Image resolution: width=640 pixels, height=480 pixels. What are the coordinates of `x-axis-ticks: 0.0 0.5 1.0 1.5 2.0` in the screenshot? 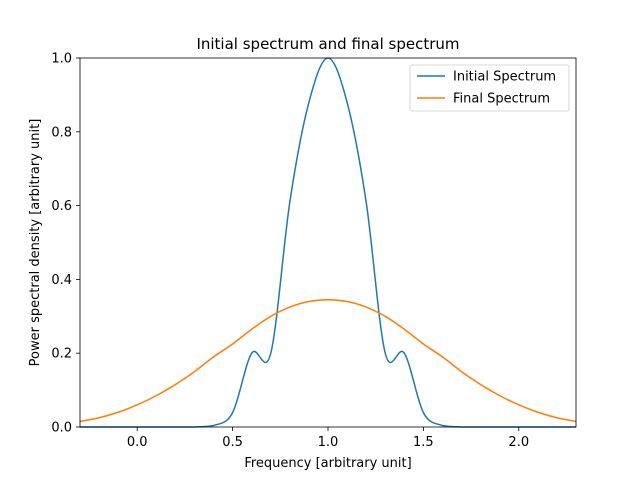 It's located at (328, 438).